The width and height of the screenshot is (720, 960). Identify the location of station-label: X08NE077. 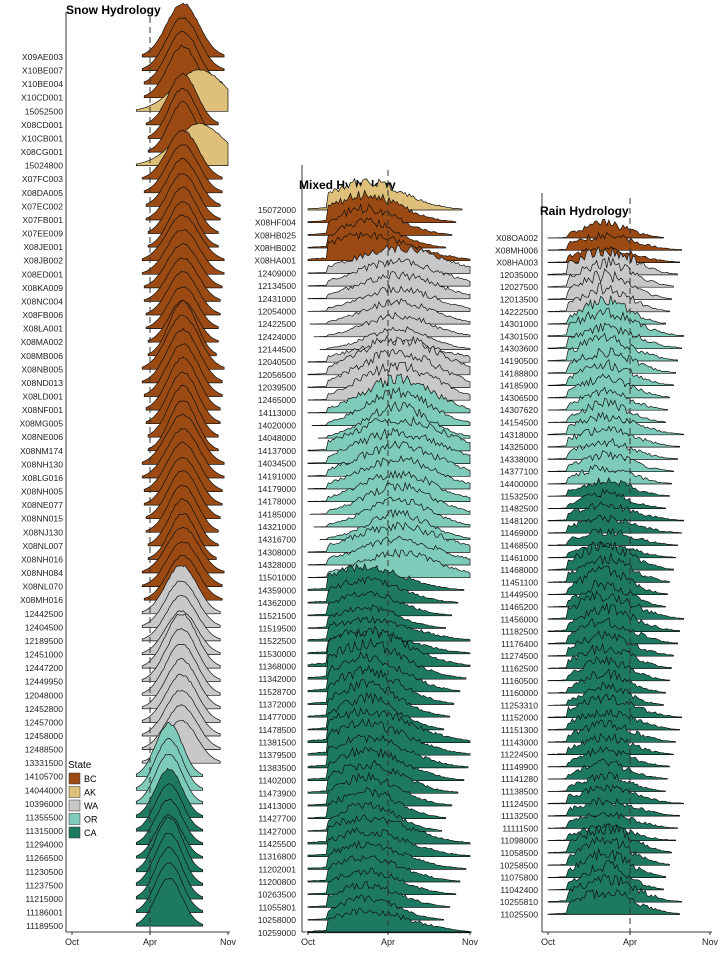
(42, 505).